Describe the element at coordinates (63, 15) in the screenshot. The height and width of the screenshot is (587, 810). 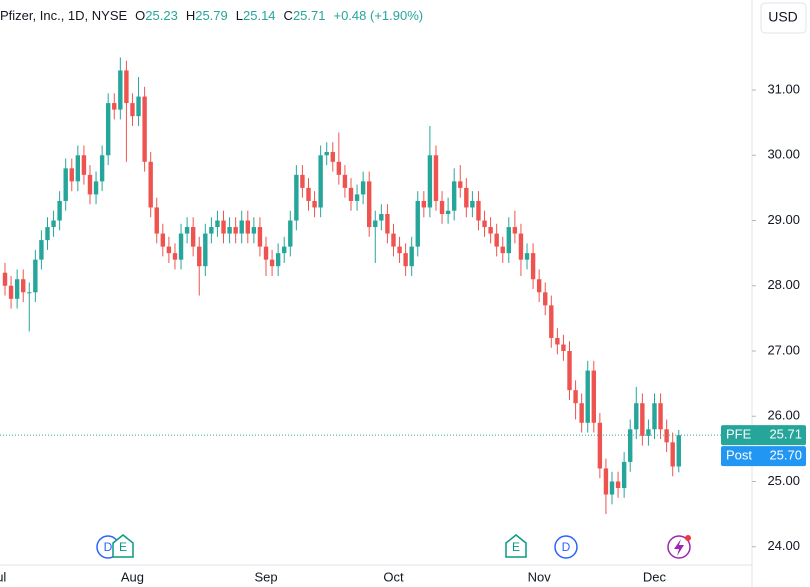
I see `symbol: Pfizer, Inc., 1D, NYSE` at that location.